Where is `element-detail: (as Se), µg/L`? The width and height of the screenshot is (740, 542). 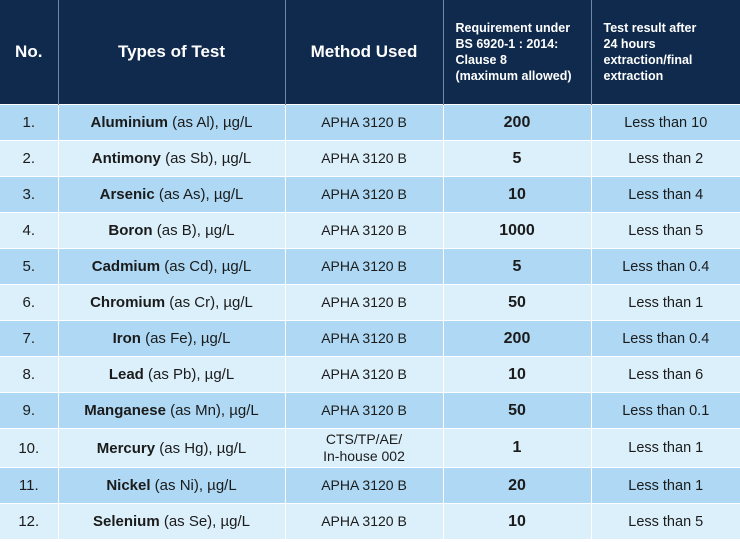
element-detail: (as Se), µg/L is located at coordinates (205, 521).